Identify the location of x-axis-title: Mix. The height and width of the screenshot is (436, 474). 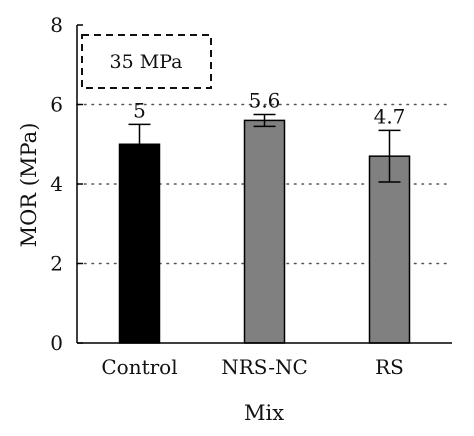
(264, 413).